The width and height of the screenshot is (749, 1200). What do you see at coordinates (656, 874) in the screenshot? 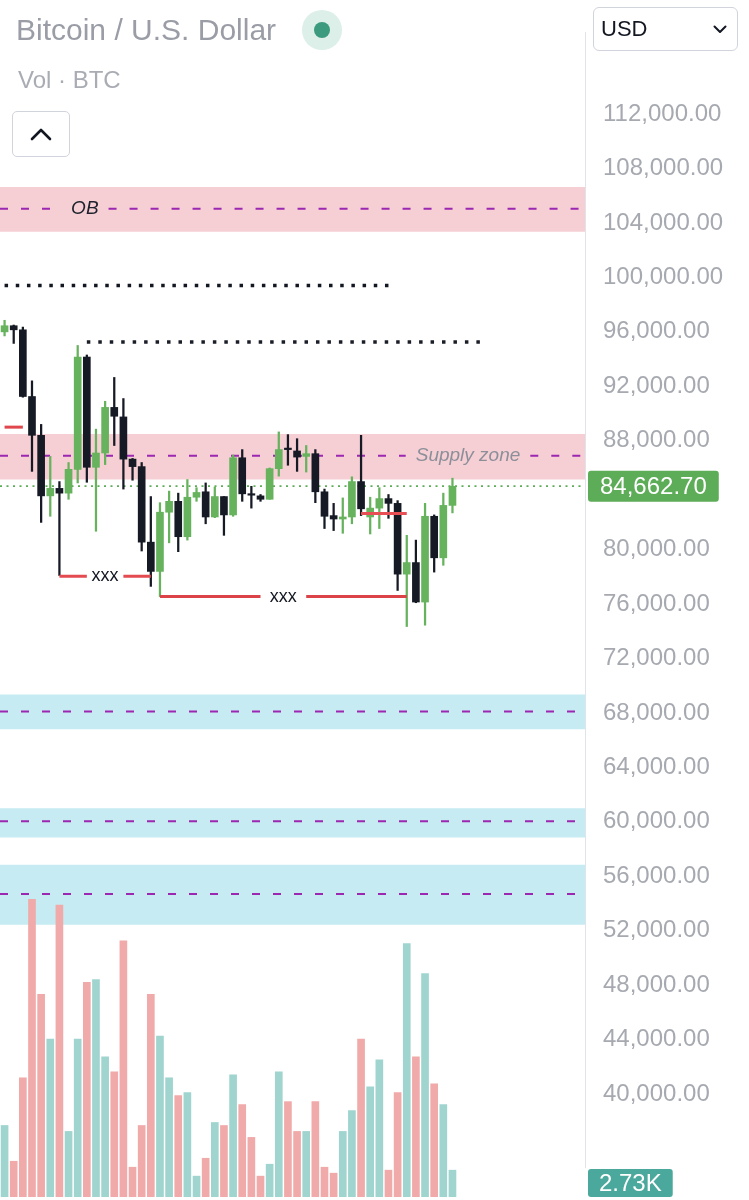
I see `y-tick-label: 56,000.00` at bounding box center [656, 874].